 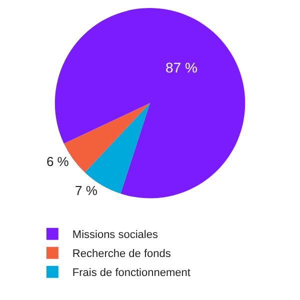 What do you see at coordinates (122, 254) in the screenshot?
I see `legend-label: Recherche de fonds` at bounding box center [122, 254].